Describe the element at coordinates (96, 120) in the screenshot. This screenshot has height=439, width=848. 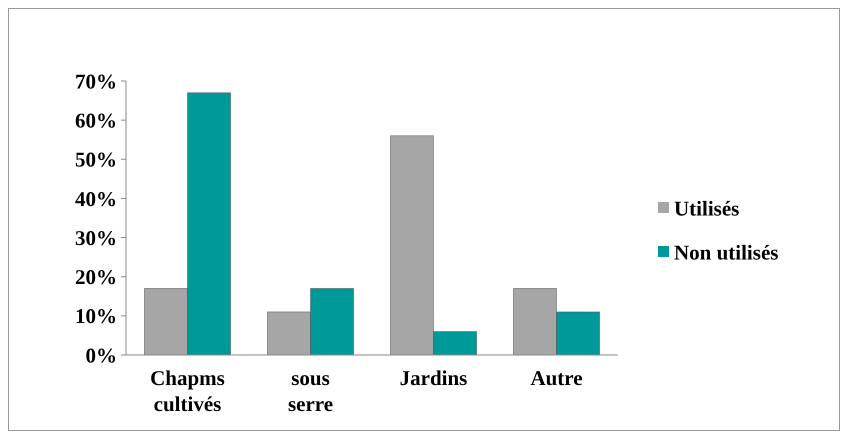
I see `y-tick-label: 60%` at that location.